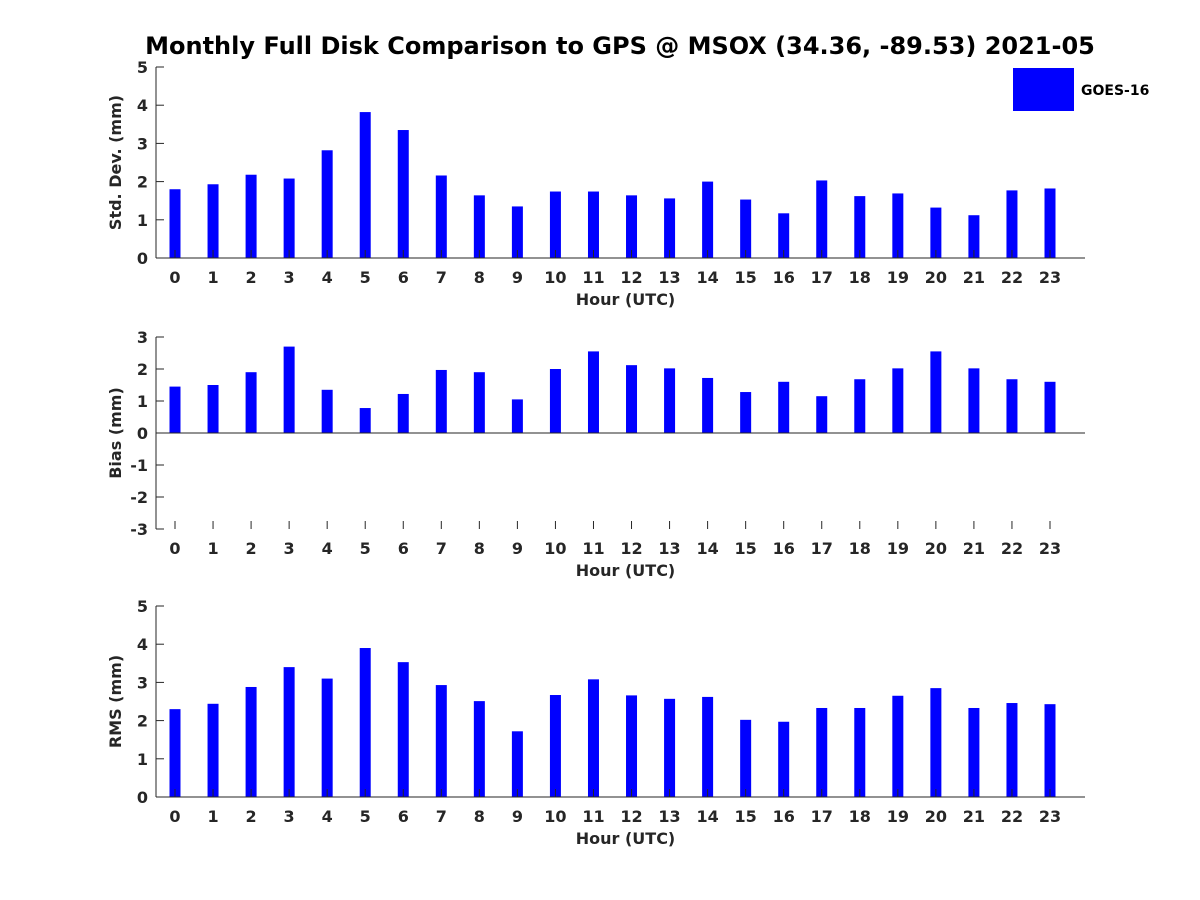 Image resolution: width=1200 pixels, height=900 pixels. I want to click on x-tick-label: 21, so click(974, 277).